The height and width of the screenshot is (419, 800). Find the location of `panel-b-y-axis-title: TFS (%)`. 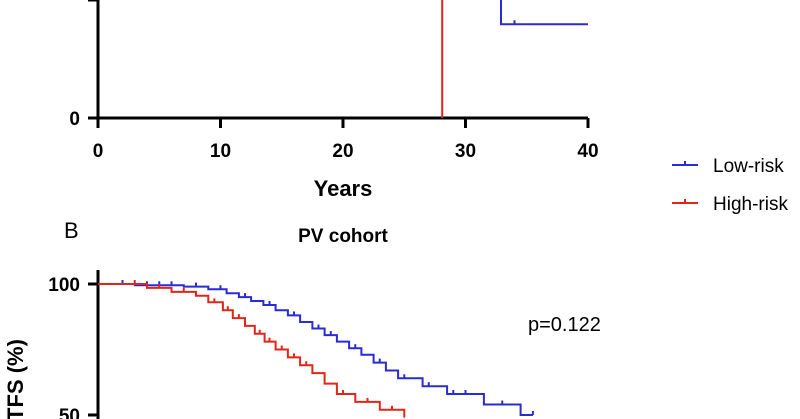

panel-b-y-axis-title: TFS (%) is located at coordinates (15, 379).